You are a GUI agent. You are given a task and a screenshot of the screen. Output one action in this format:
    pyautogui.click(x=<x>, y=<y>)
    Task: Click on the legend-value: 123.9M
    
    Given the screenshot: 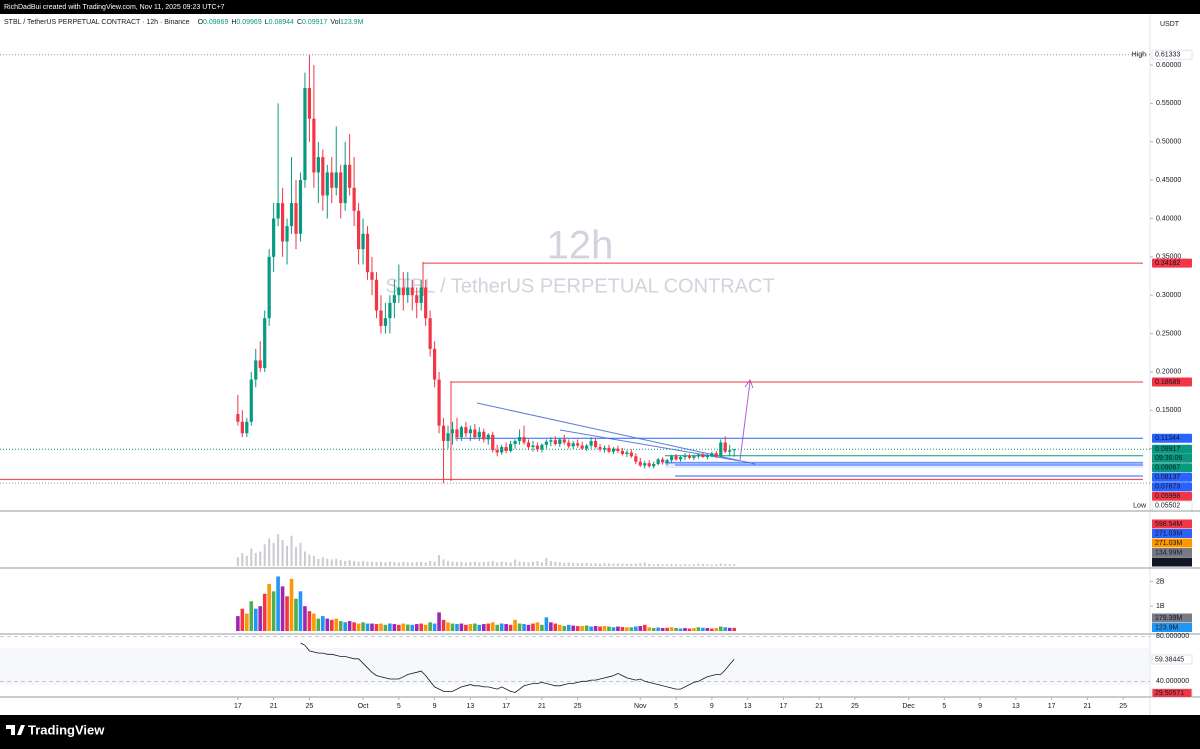 What is the action you would take?
    pyautogui.click(x=352, y=22)
    